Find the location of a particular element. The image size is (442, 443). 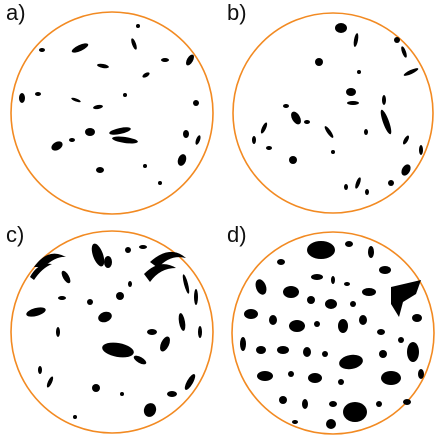

panel-label: c) is located at coordinates (15, 234).